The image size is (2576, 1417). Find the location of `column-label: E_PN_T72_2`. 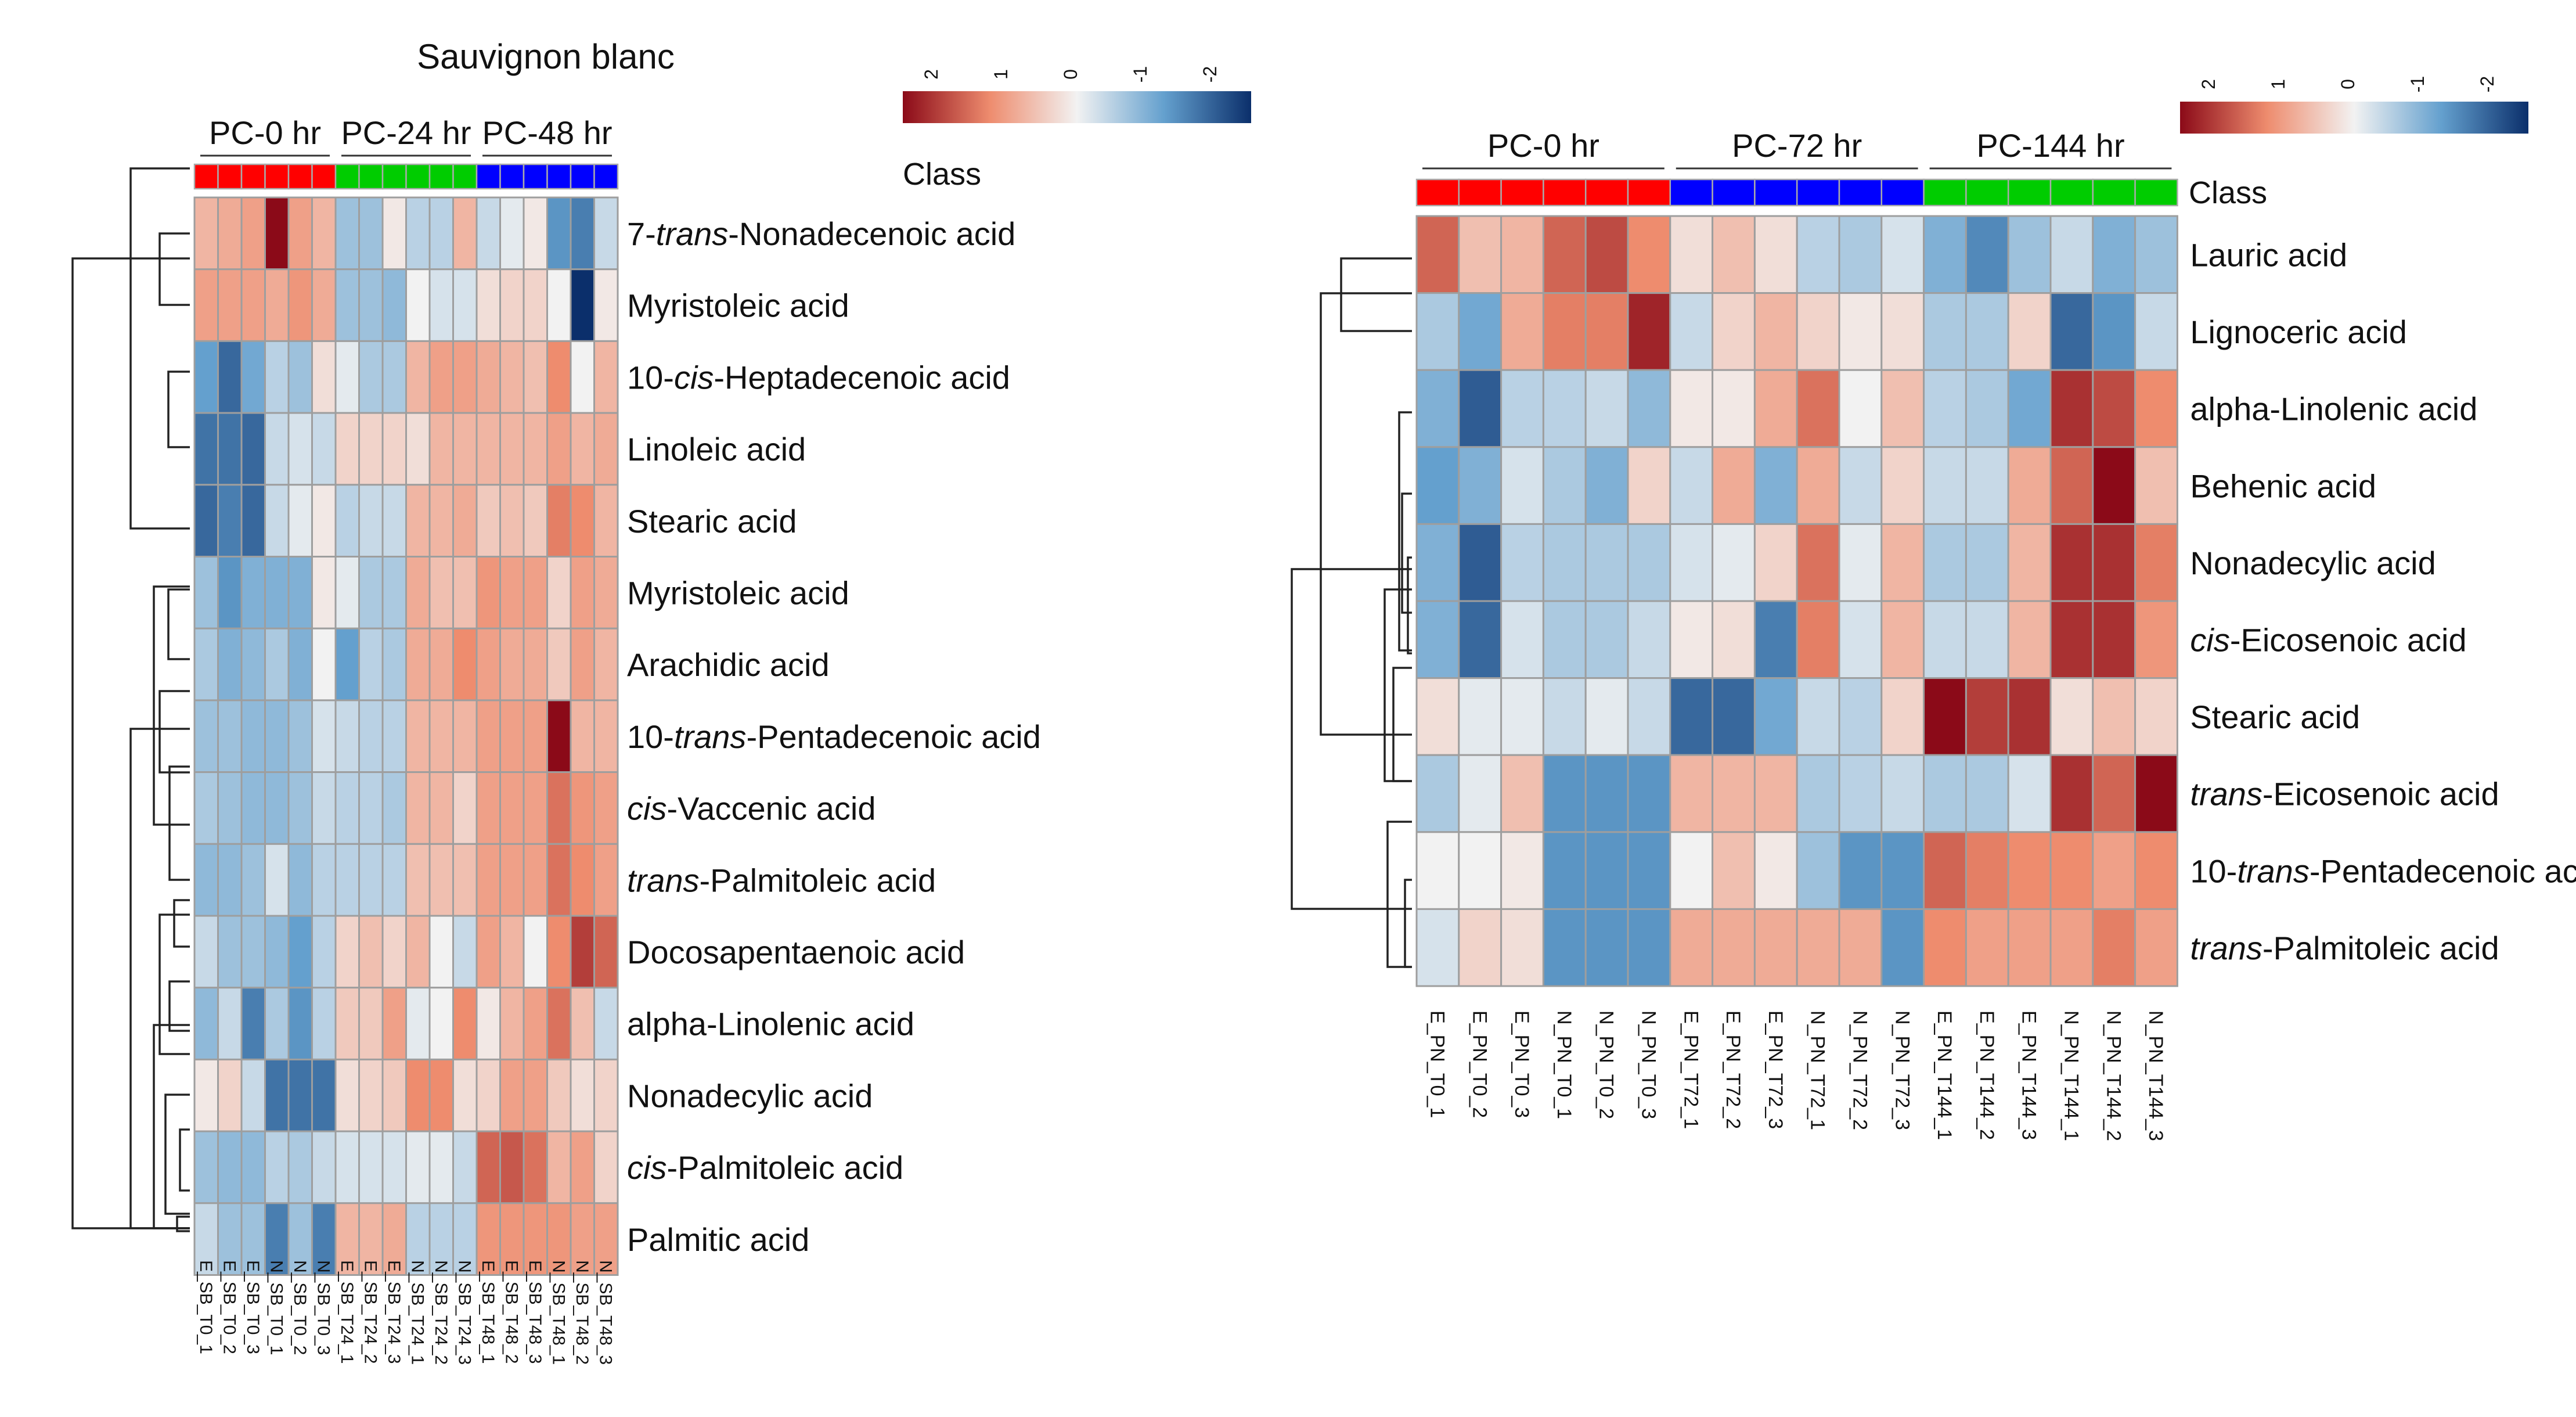

column-label: E_PN_T72_2 is located at coordinates (1733, 1069).